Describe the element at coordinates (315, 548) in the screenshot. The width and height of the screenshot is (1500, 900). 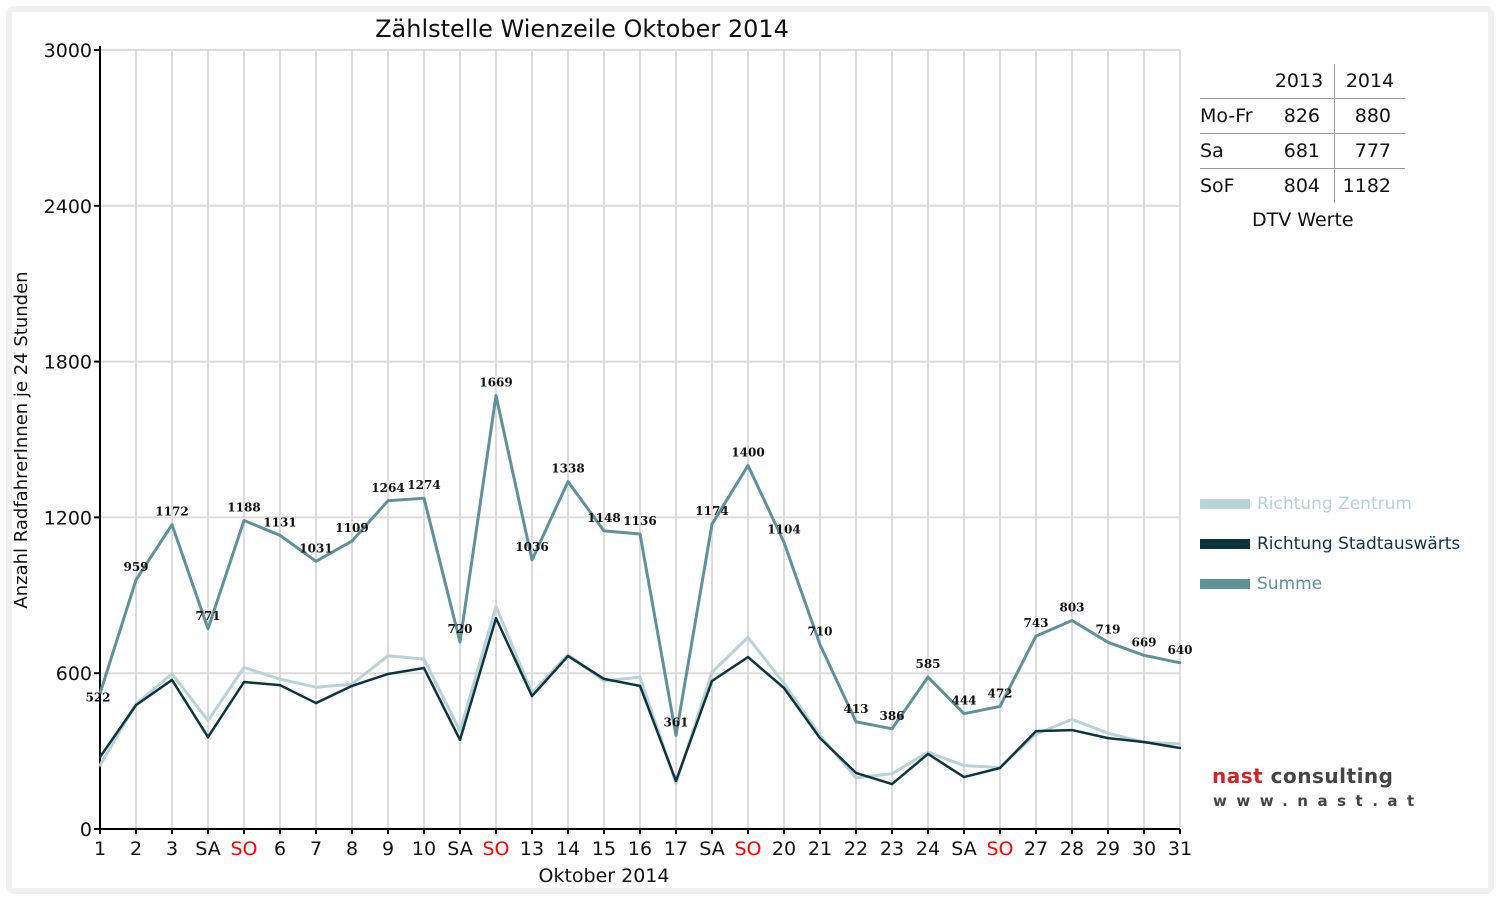
I see `data-label: 1031` at that location.